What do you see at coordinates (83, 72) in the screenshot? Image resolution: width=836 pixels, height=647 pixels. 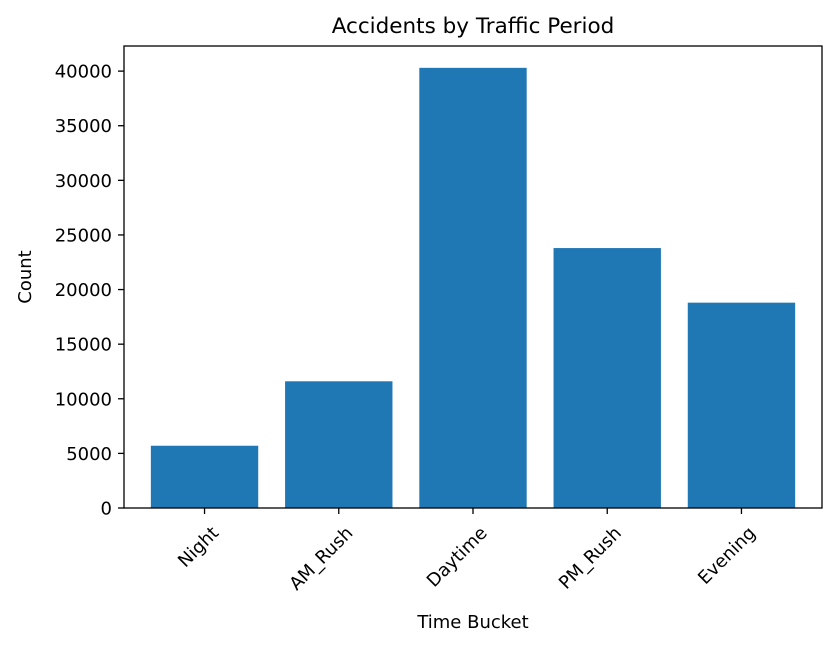 I see `y-tick-label: 40000` at bounding box center [83, 72].